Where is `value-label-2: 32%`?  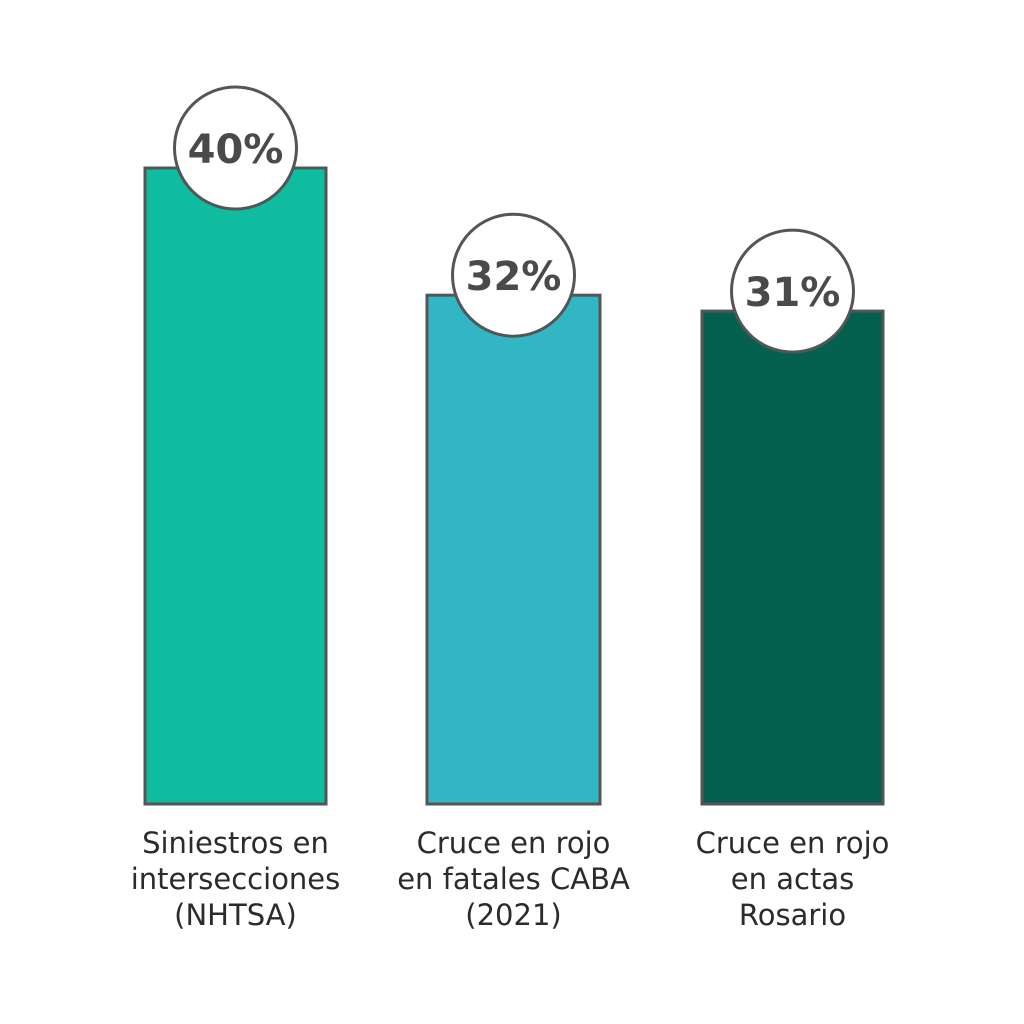 value-label-2: 32% is located at coordinates (514, 277).